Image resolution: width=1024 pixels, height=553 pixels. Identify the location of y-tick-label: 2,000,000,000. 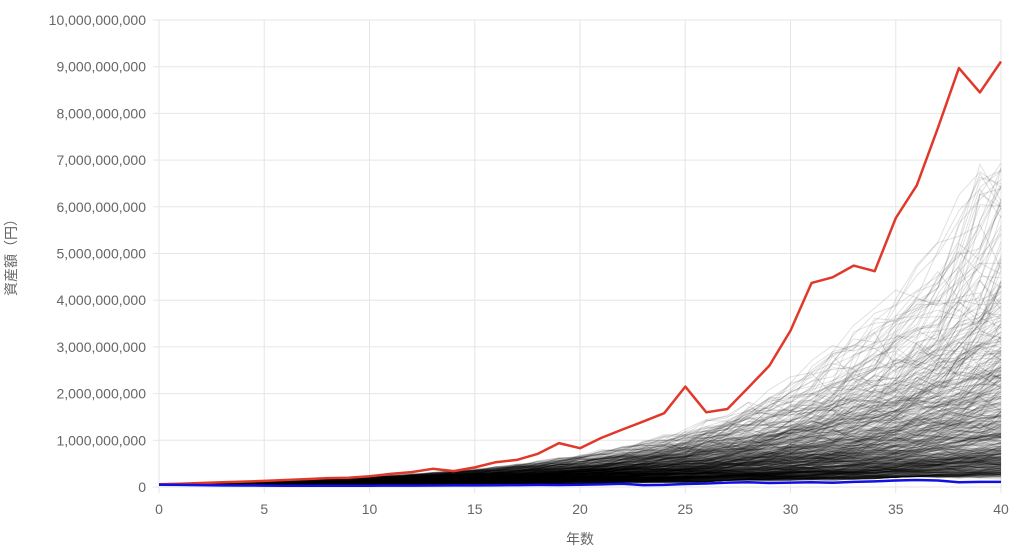
(101, 394).